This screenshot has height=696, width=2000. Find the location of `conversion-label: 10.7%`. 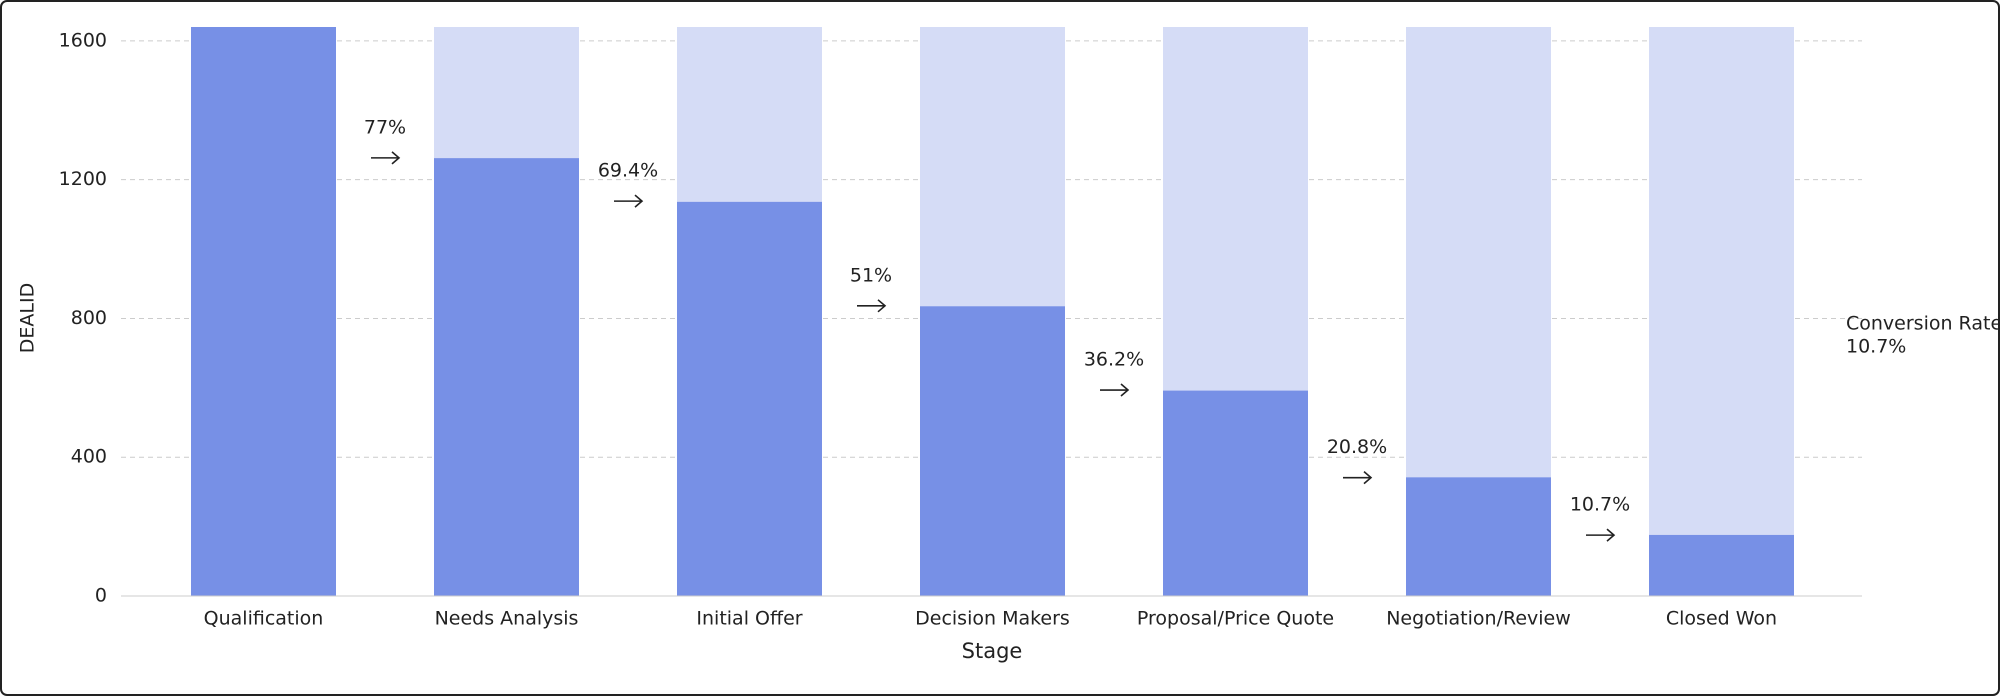

conversion-label: 10.7% is located at coordinates (1600, 505).